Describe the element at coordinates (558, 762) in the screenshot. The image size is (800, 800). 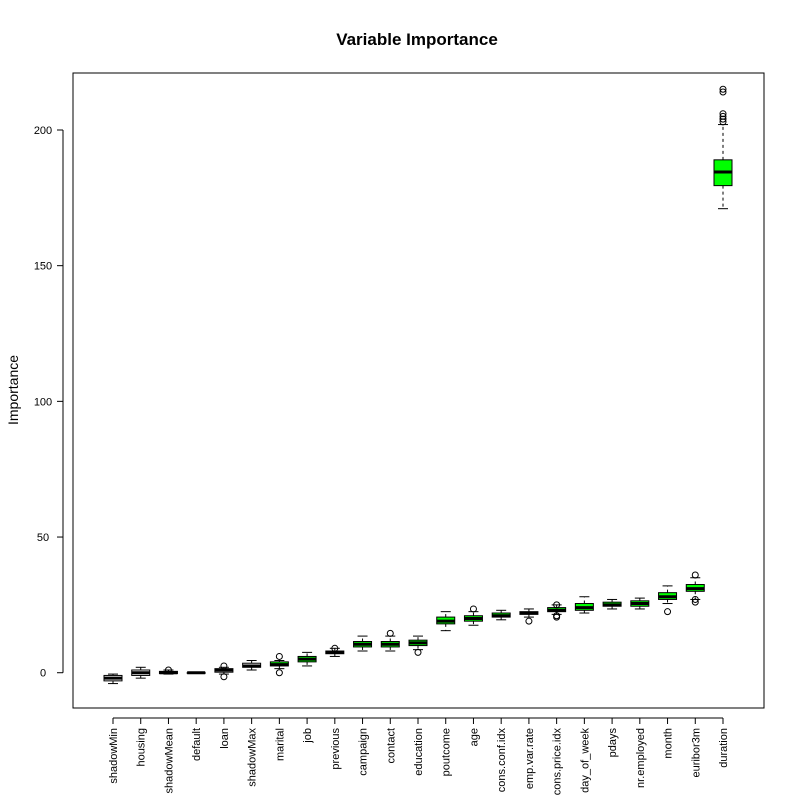
I see `x-tick-label: cons.price.idx` at that location.